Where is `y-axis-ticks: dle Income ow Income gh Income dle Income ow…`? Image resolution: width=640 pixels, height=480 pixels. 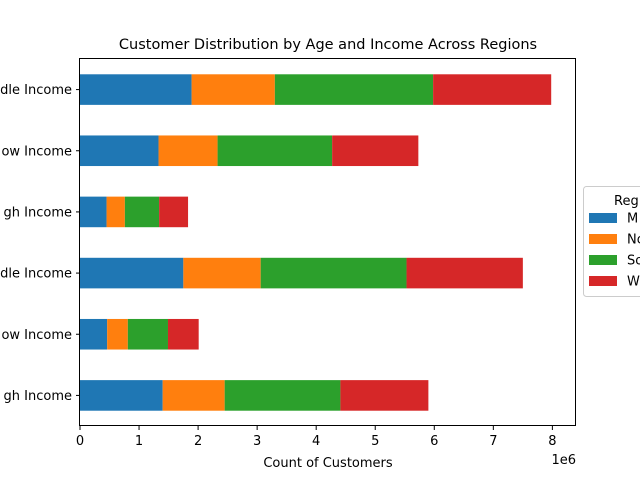 y-axis-ticks: dle Income ow Income gh Income dle Income ow… is located at coordinates (40, 243).